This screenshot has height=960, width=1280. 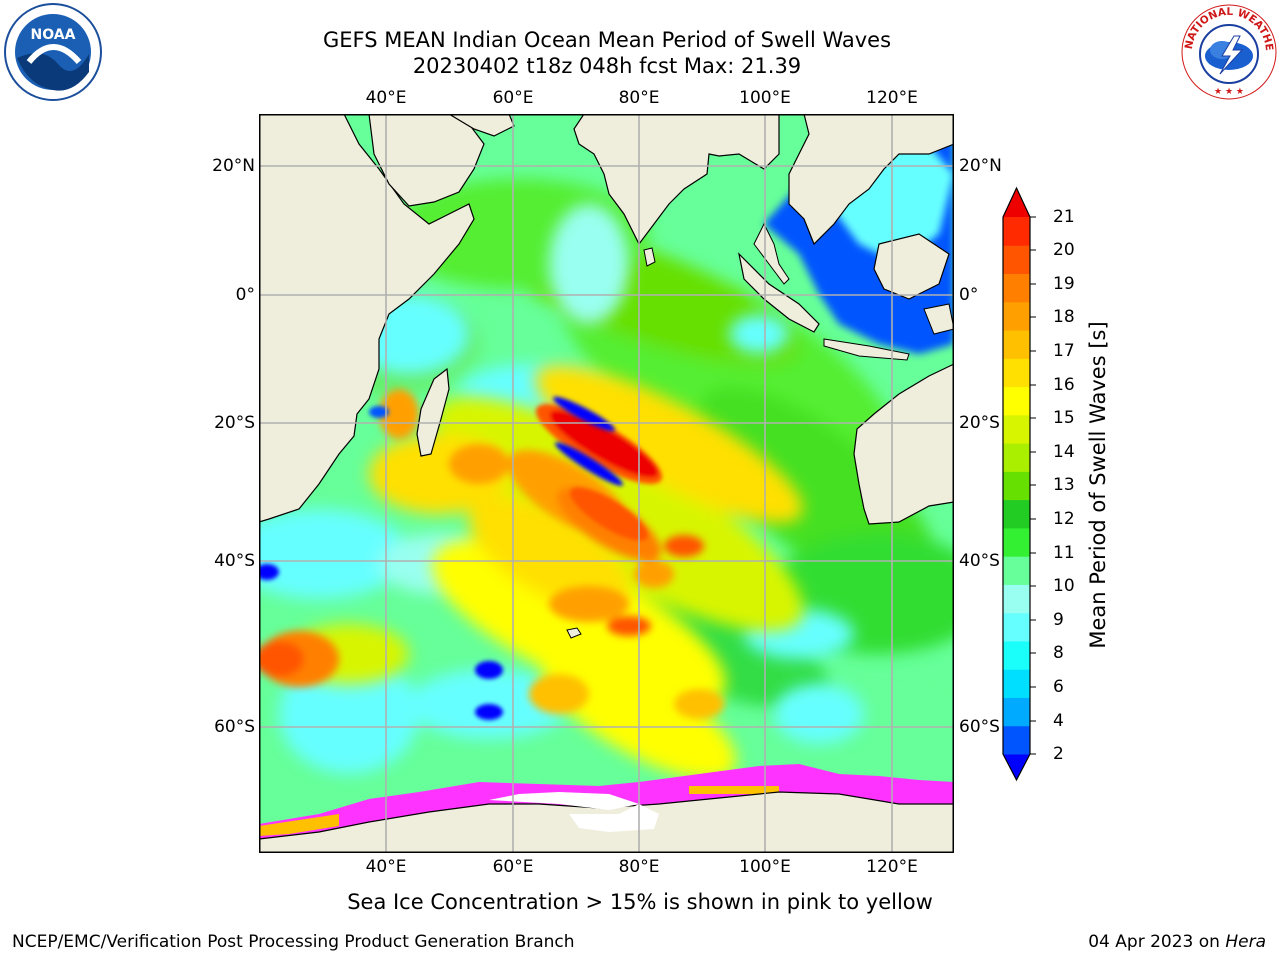 What do you see at coordinates (1016, 202) in the screenshot?
I see `colorbar-arrow-max` at bounding box center [1016, 202].